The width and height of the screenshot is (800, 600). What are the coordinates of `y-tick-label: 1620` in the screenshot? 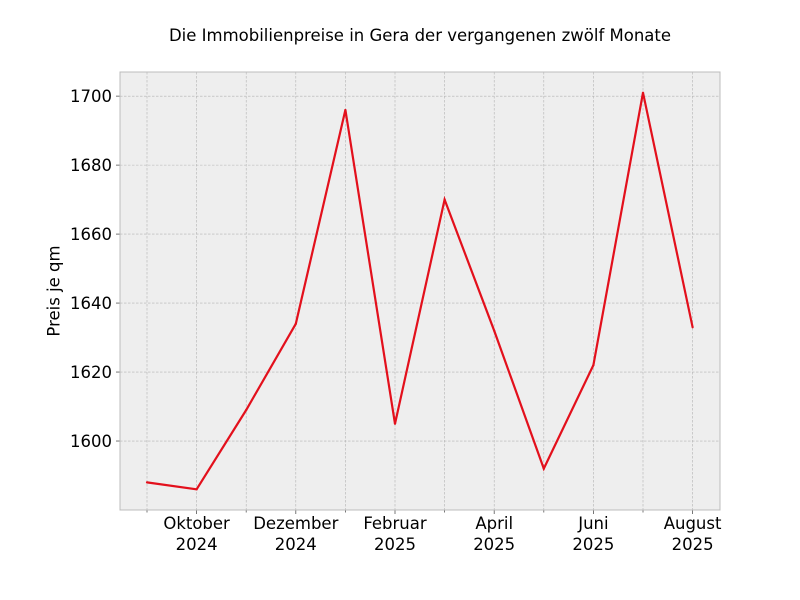 It's located at (91, 372).